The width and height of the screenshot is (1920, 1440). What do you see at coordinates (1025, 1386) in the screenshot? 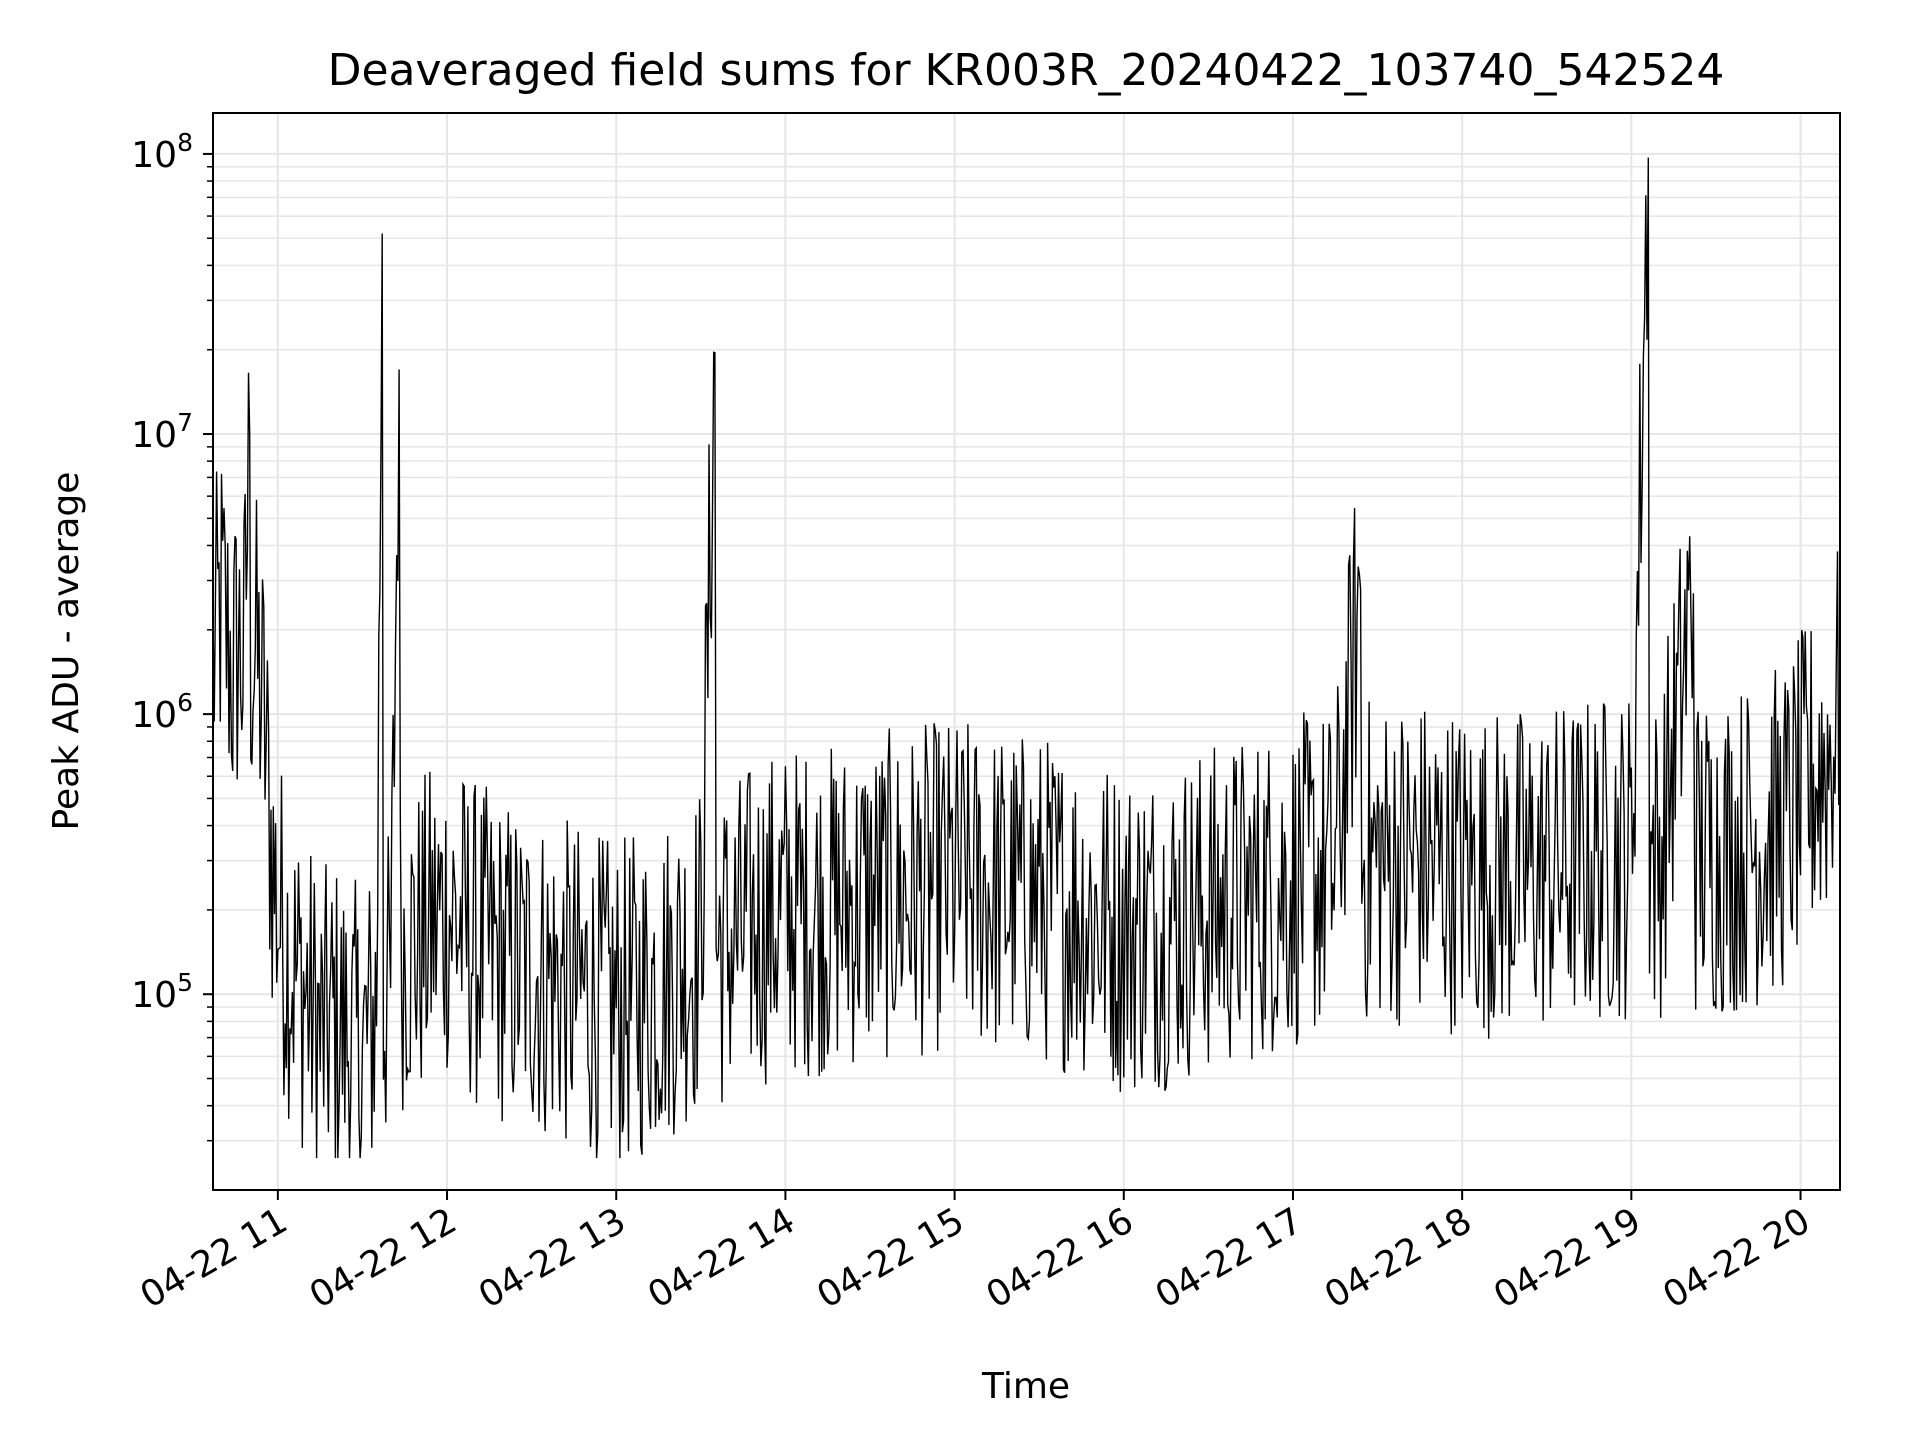
I see `x-axis-label: Time` at bounding box center [1025, 1386].